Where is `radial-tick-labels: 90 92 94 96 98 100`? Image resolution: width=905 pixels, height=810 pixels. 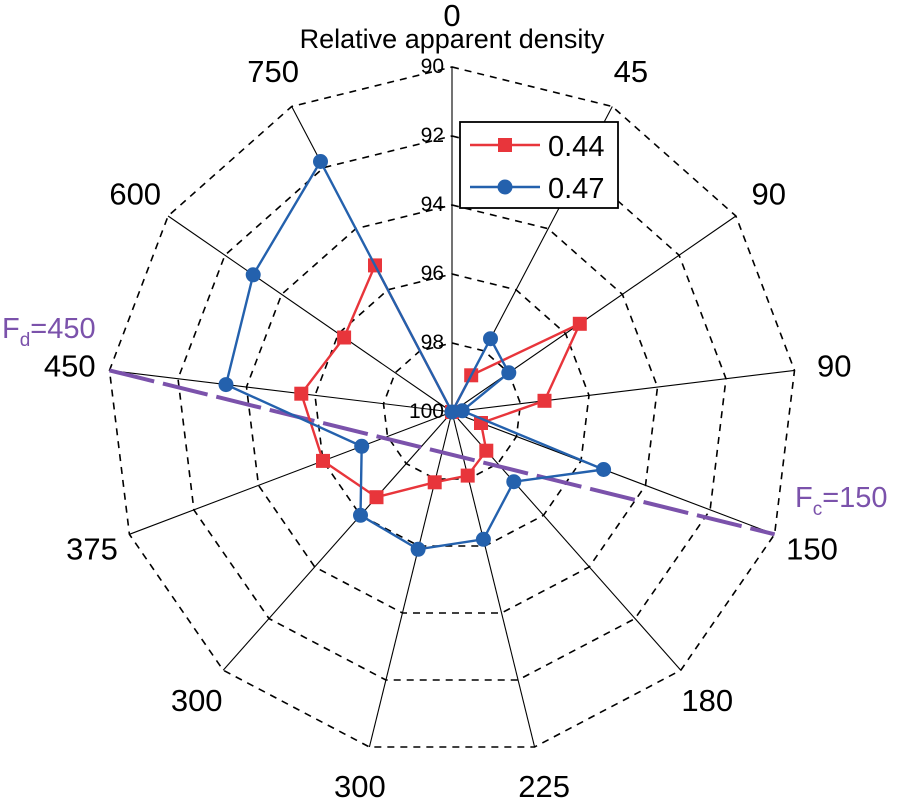 radial-tick-labels: 90 92 94 96 98 100 is located at coordinates (426, 239).